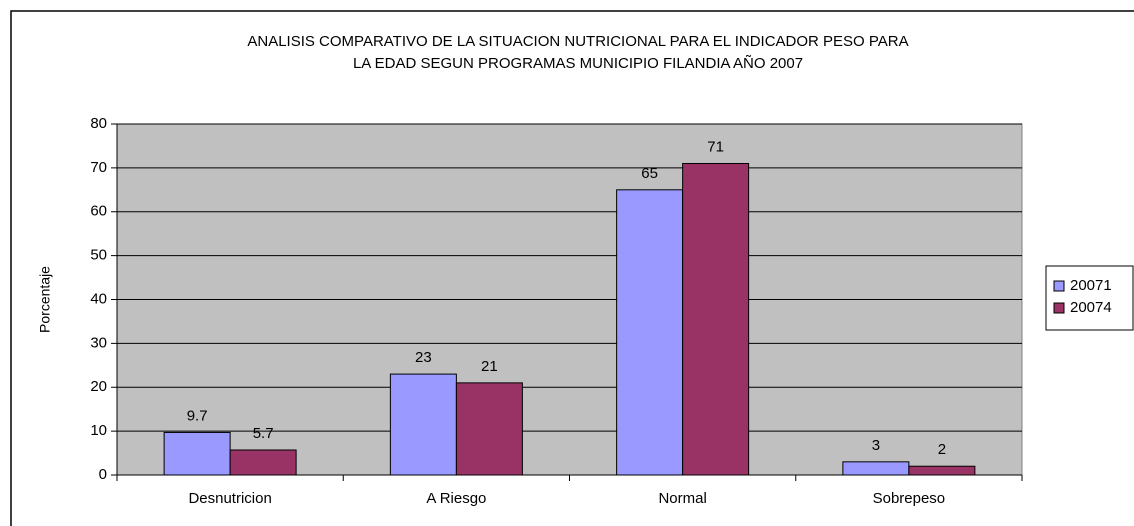  What do you see at coordinates (1089, 298) in the screenshot?
I see `legend-box` at bounding box center [1089, 298].